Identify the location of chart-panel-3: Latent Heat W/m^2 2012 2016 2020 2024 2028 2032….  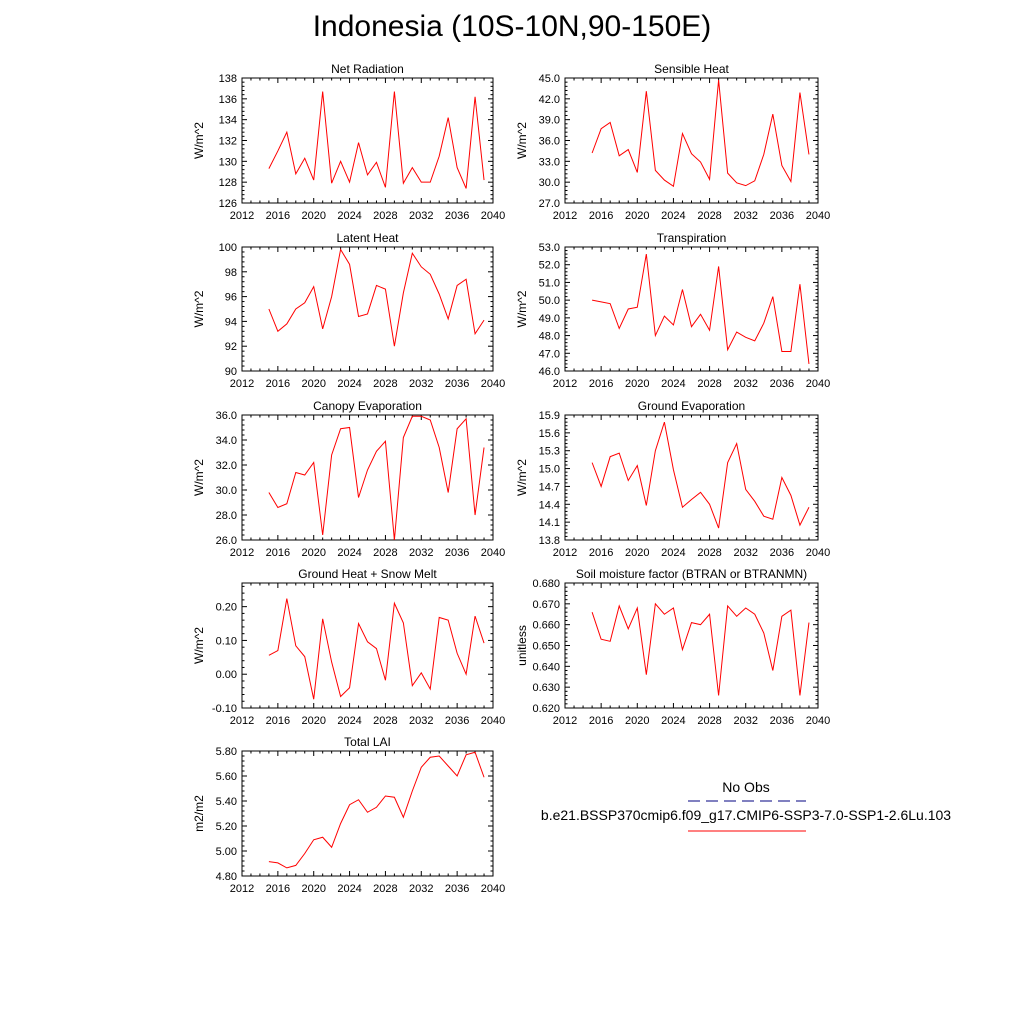
(348, 310).